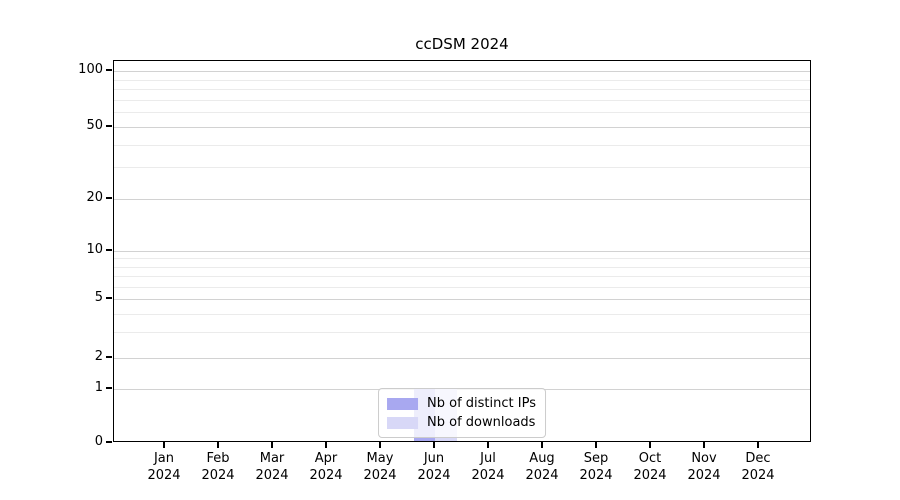 The width and height of the screenshot is (900, 500). Describe the element at coordinates (94, 125) in the screenshot. I see `y-tick-label: 50` at that location.